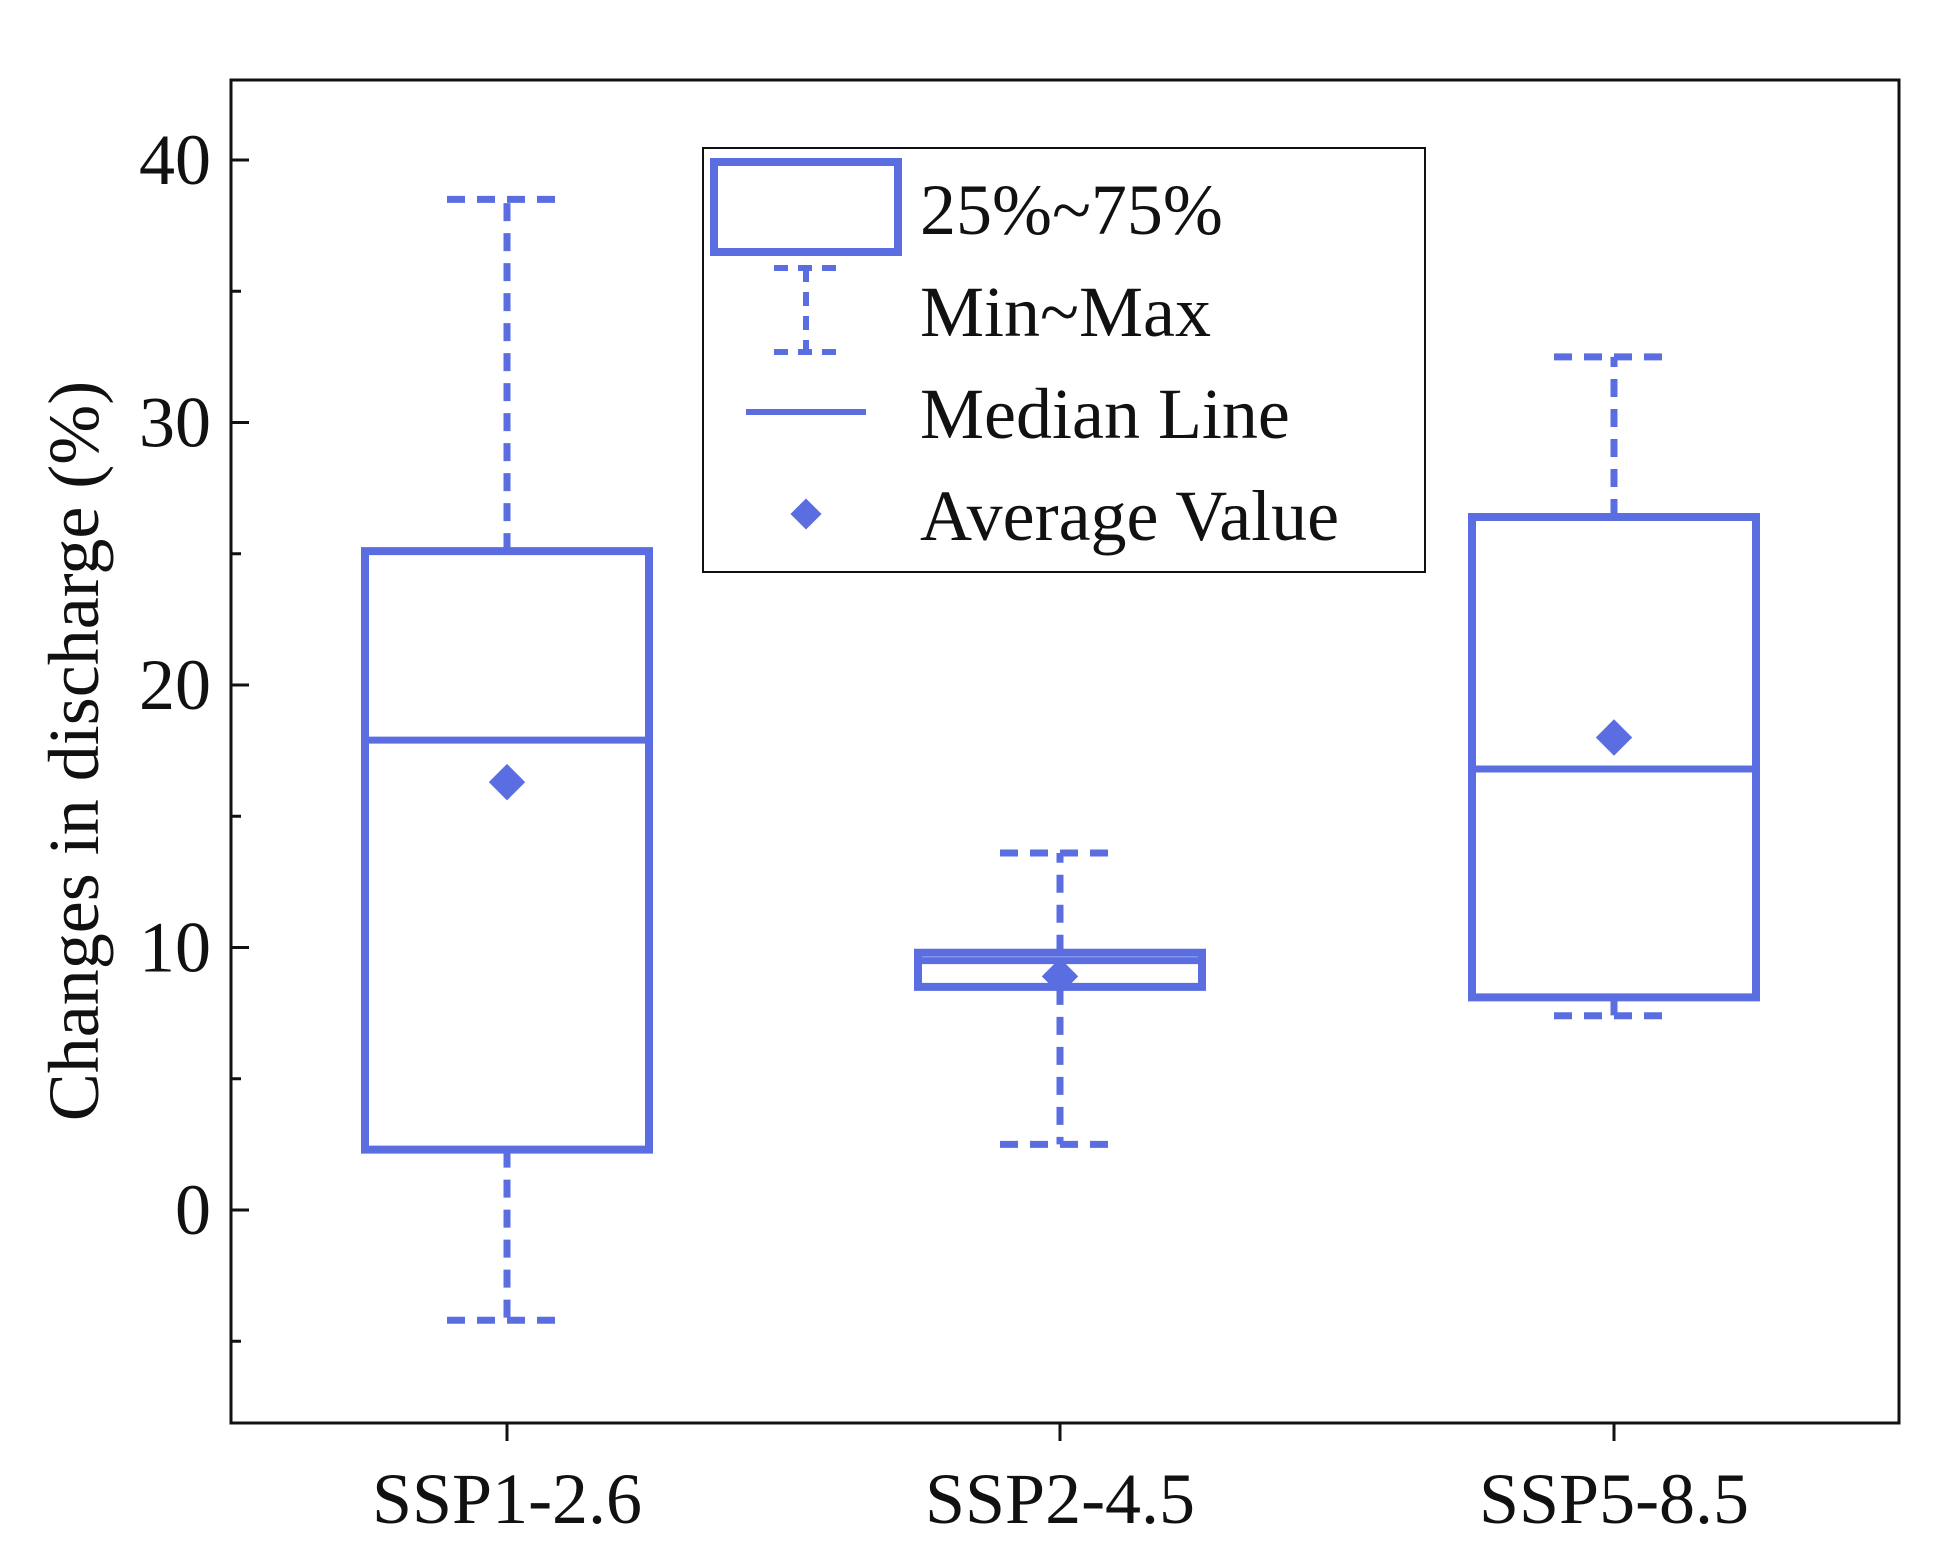 This screenshot has width=1942, height=1553. Describe the element at coordinates (1060, 1499) in the screenshot. I see `x-tick-label: SSP2-4.5` at that location.